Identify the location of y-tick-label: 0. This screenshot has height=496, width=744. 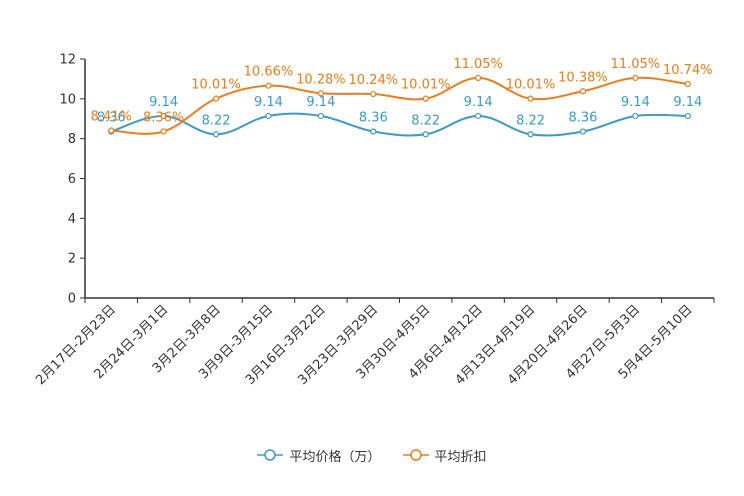
(72, 299).